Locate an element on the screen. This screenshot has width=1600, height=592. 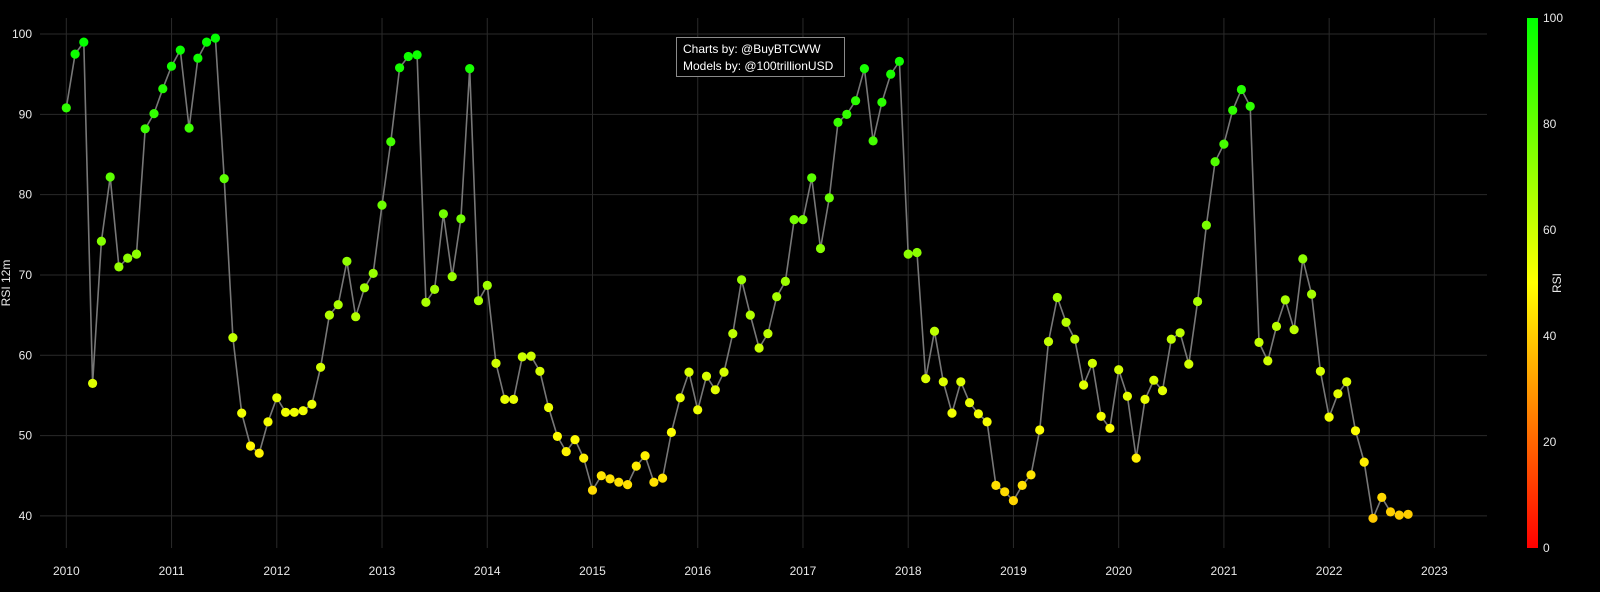
y-tick-label: 80 is located at coordinates (26, 195).